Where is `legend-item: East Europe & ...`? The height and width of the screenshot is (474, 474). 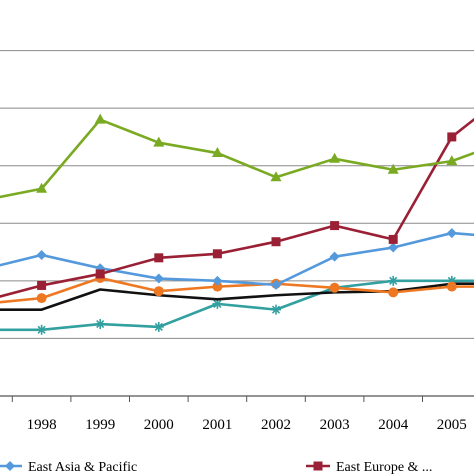 legend-item: East Europe & ... is located at coordinates (369, 467).